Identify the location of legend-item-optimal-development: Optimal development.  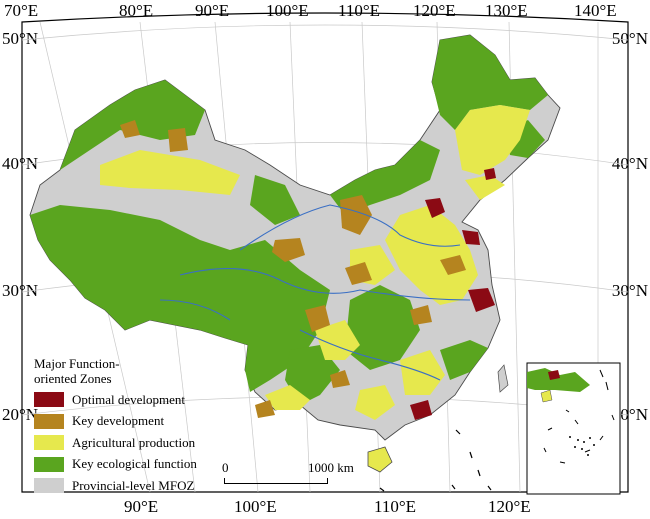
(134, 400).